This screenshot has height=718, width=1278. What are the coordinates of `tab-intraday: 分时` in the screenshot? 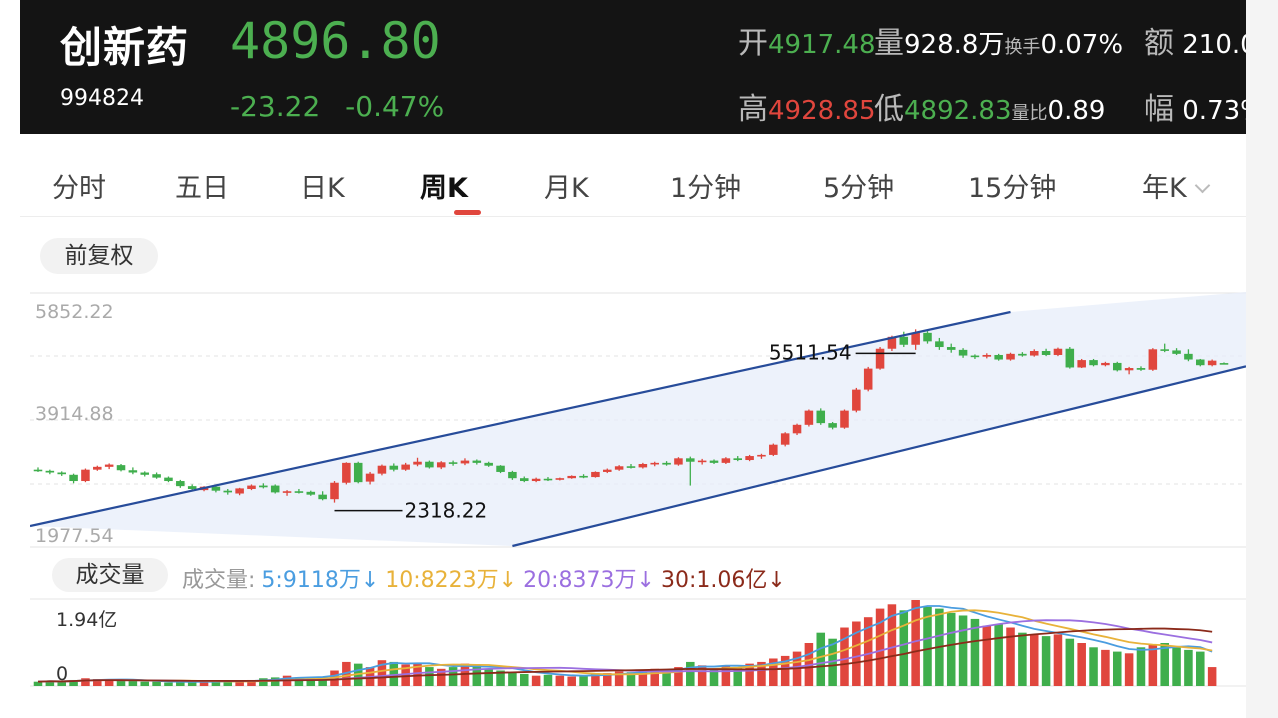 It's located at (79, 188).